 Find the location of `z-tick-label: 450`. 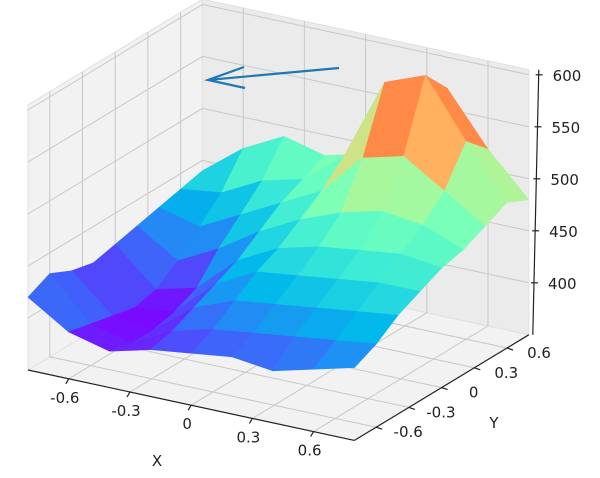

z-tick-label: 450 is located at coordinates (563, 232).